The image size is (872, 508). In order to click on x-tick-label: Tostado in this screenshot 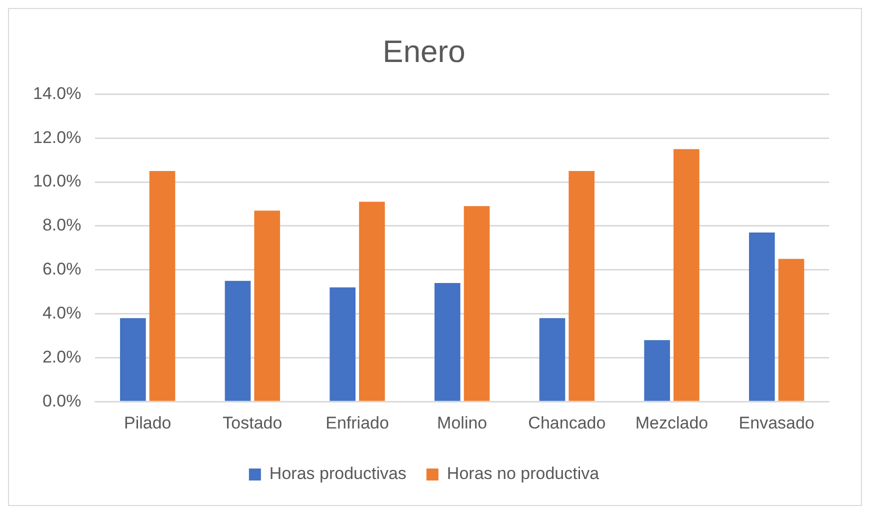, I will do `click(252, 422)`.